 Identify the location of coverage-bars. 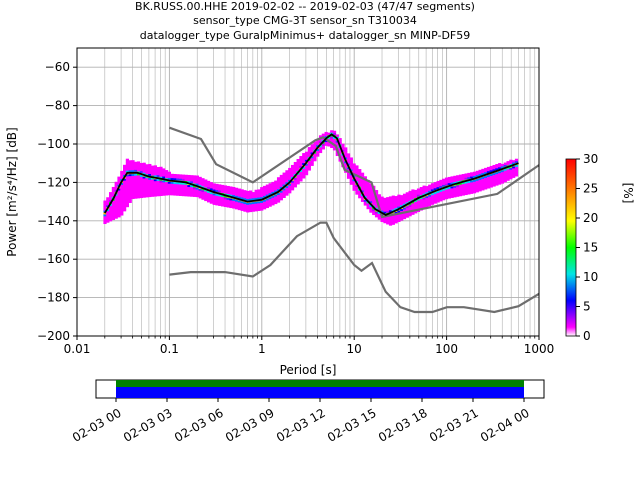
(320, 389).